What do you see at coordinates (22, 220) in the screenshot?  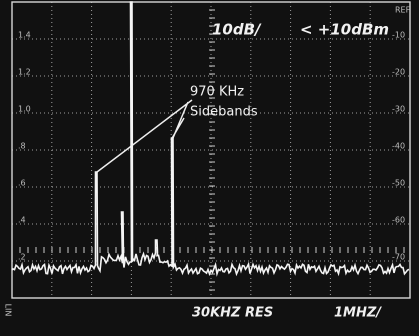 I see `left-scale-label: .4` at bounding box center [22, 220].